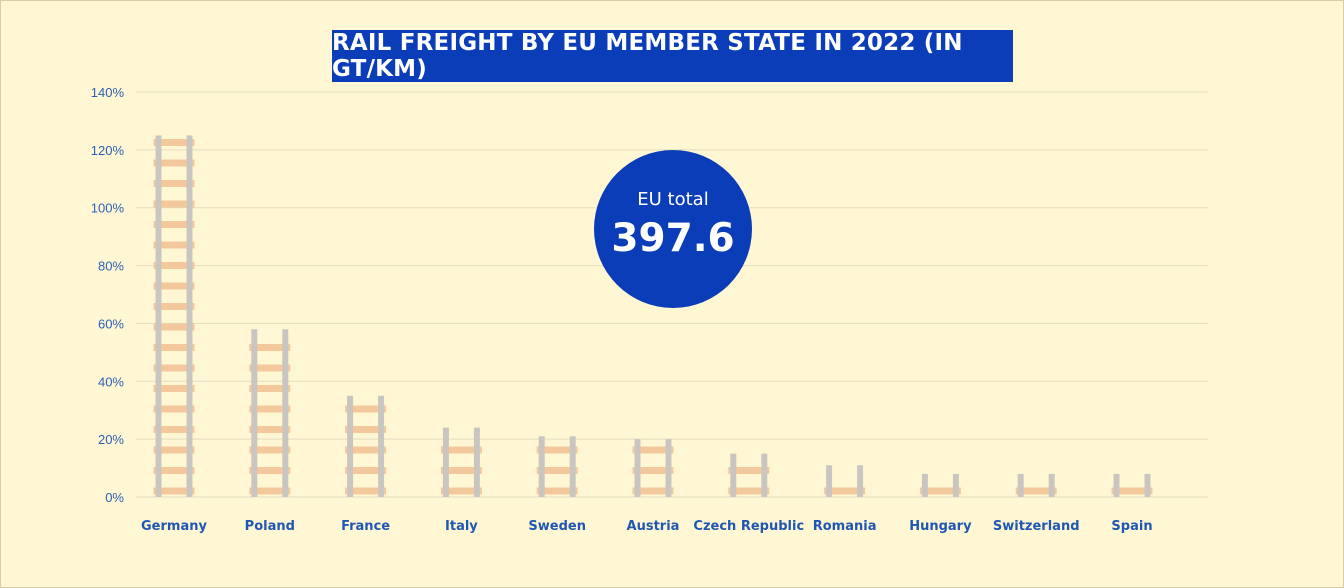 This screenshot has height=588, width=1344. What do you see at coordinates (673, 199) in the screenshot?
I see `eu-total-label: EU total` at bounding box center [673, 199].